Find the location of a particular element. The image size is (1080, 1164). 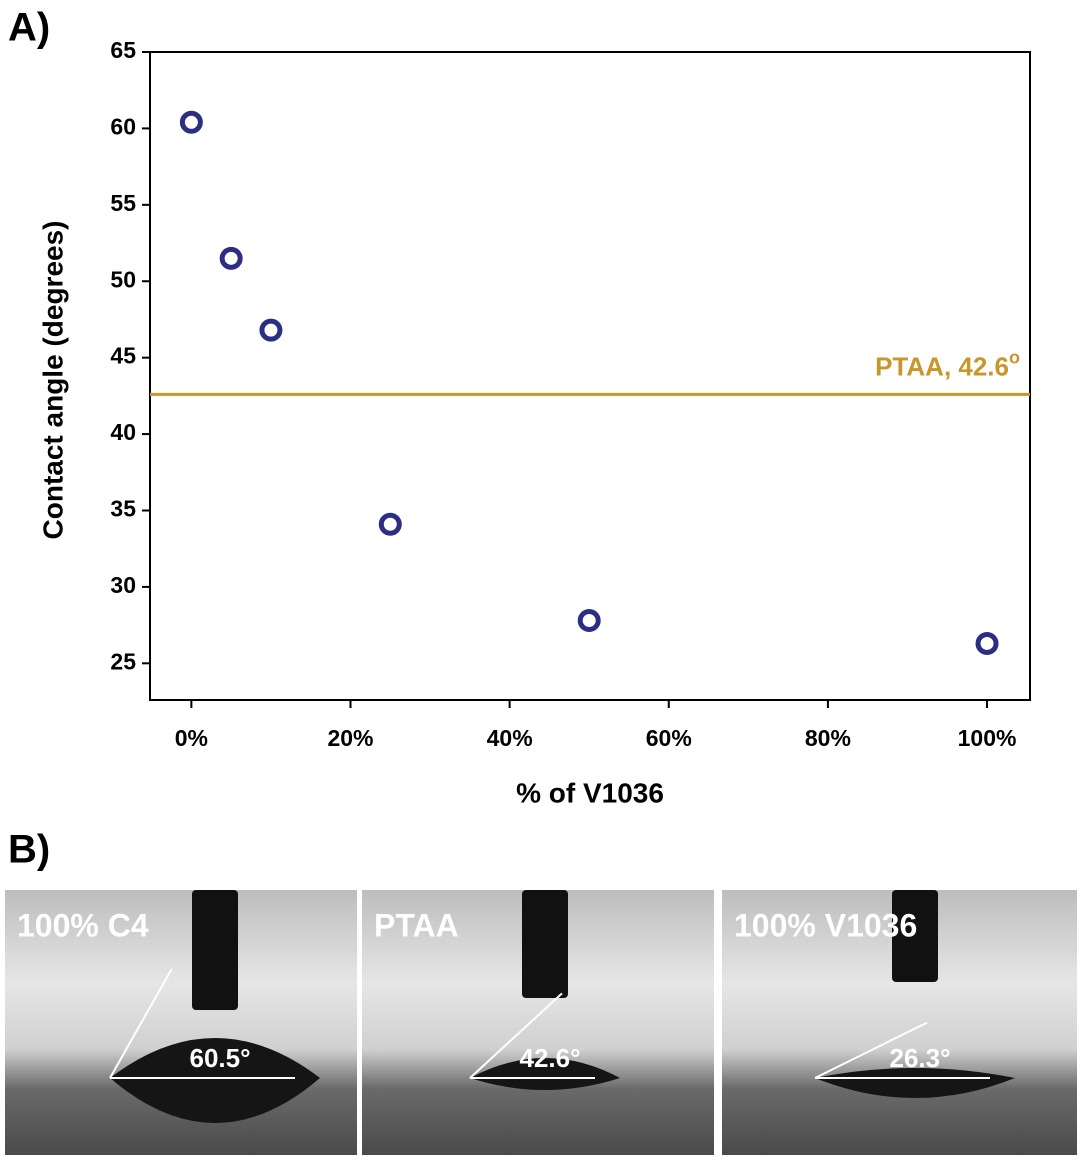

x-tick-label: 100% is located at coordinates (987, 738).